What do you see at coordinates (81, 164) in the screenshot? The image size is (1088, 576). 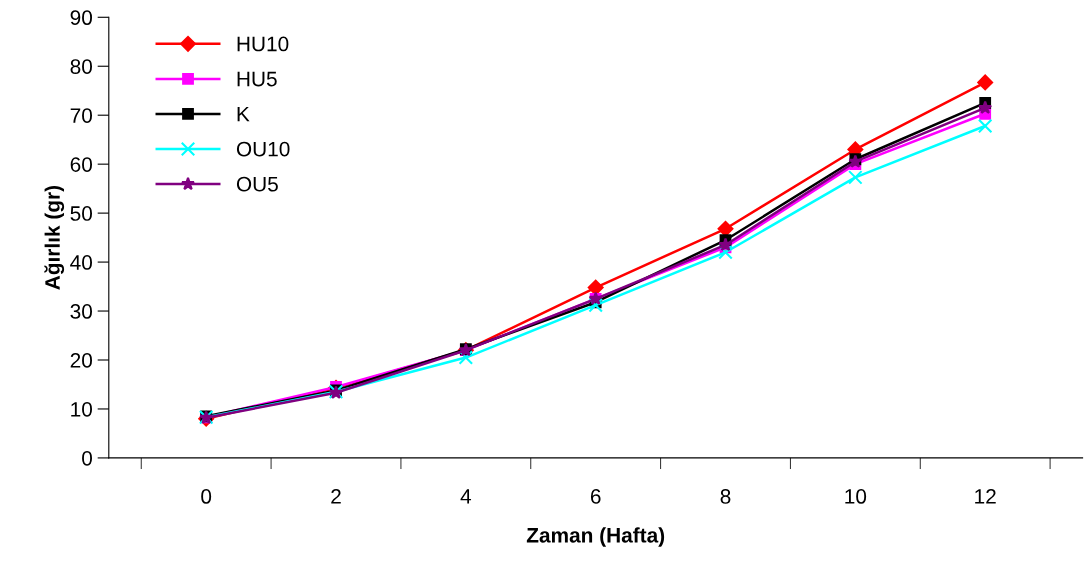 I see `y-tick-label: 60` at bounding box center [81, 164].